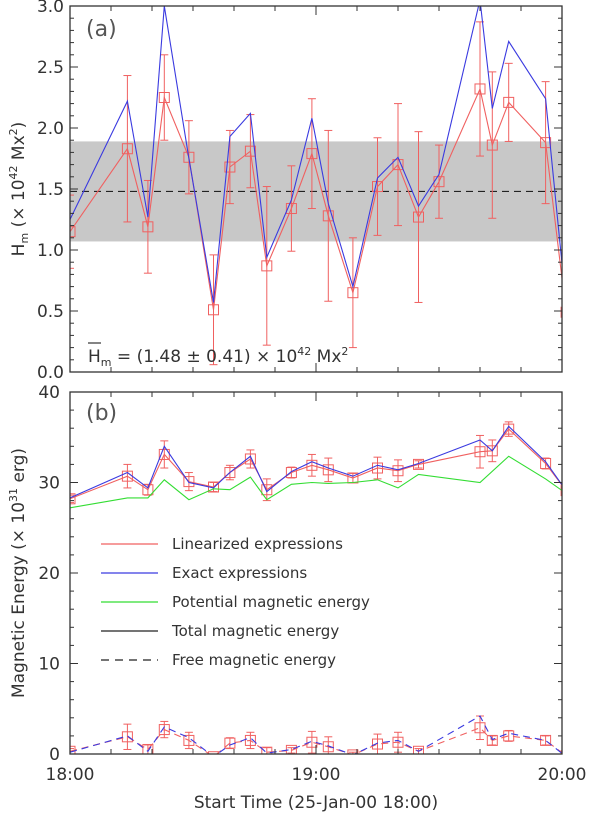 The height and width of the screenshot is (817, 599). What do you see at coordinates (205, 357) in the screenshot?
I see `annotation-mid: = (1.48 ± 0.41) × 10` at bounding box center [205, 357].